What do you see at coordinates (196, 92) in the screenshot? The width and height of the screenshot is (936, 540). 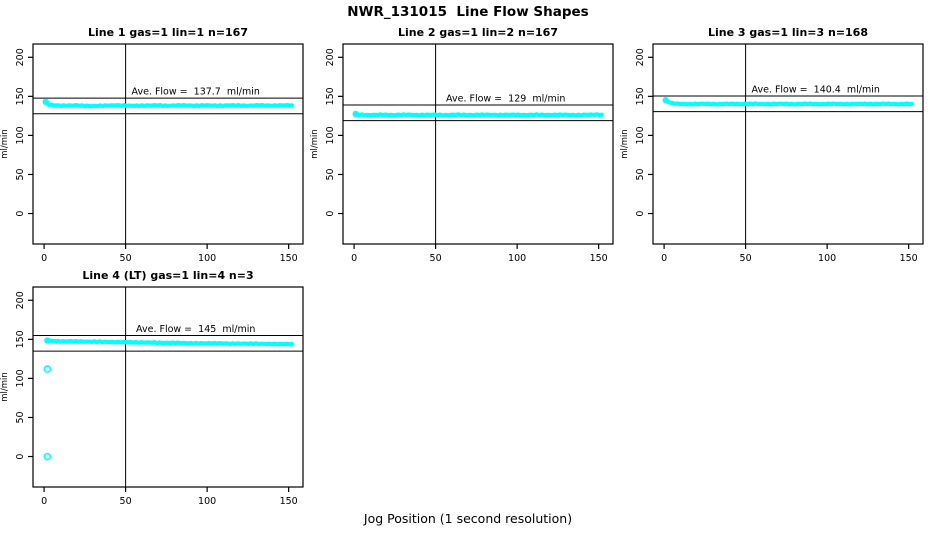 I see `avg-flow-annotation: Ave. Flow = 137.7 ml/min` at bounding box center [196, 92].